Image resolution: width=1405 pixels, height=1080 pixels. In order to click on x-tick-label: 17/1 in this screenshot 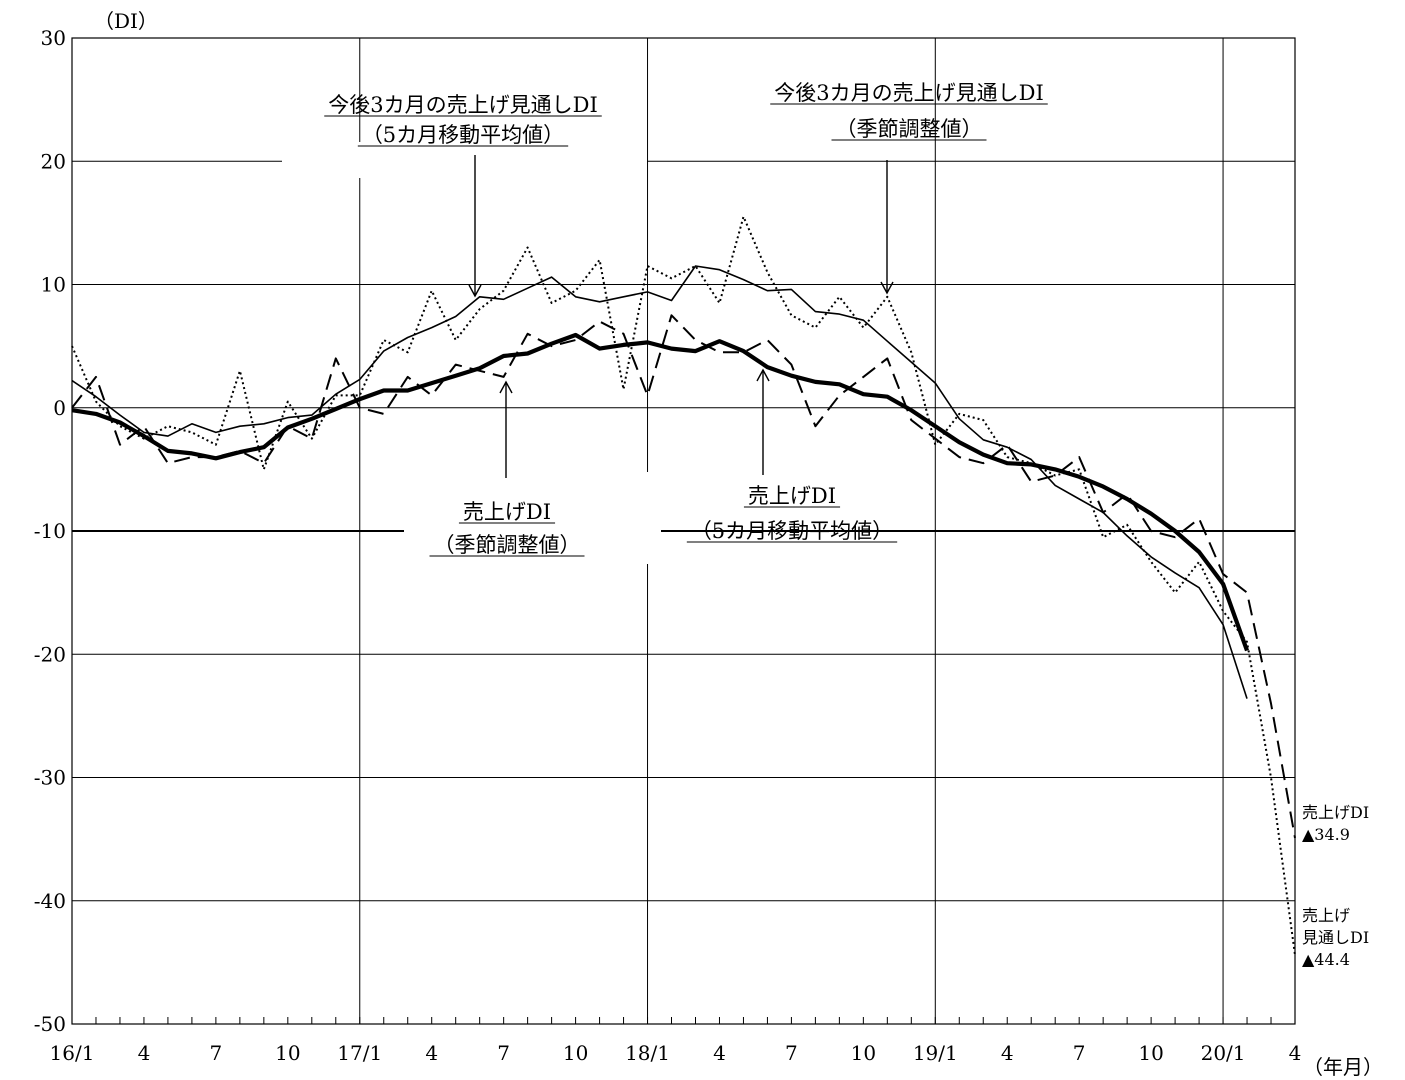, I will do `click(359, 1053)`.